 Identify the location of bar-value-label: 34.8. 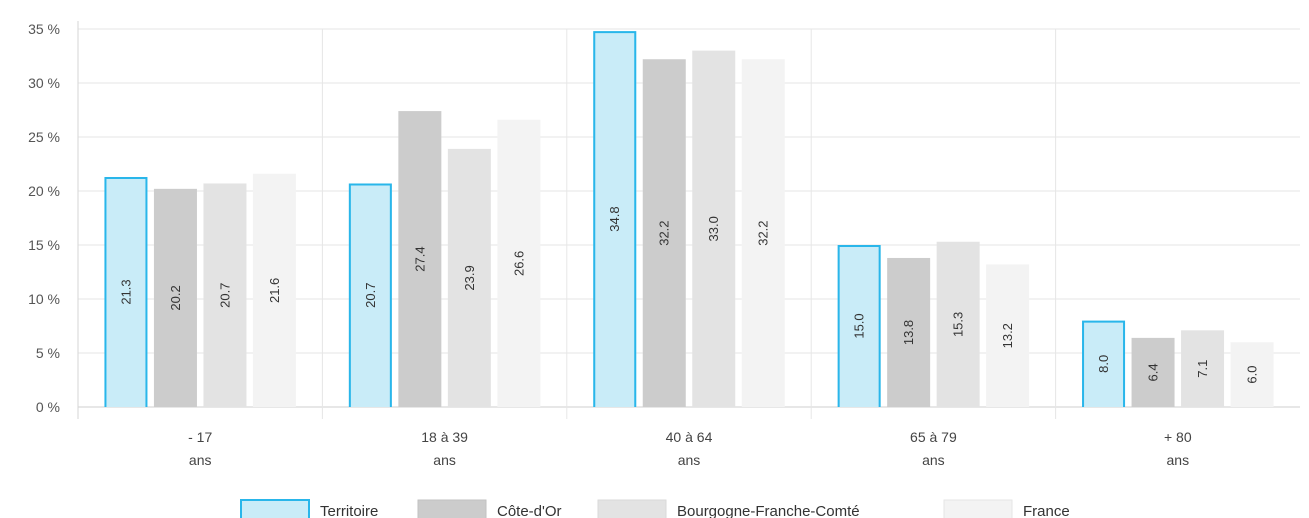
(614, 218).